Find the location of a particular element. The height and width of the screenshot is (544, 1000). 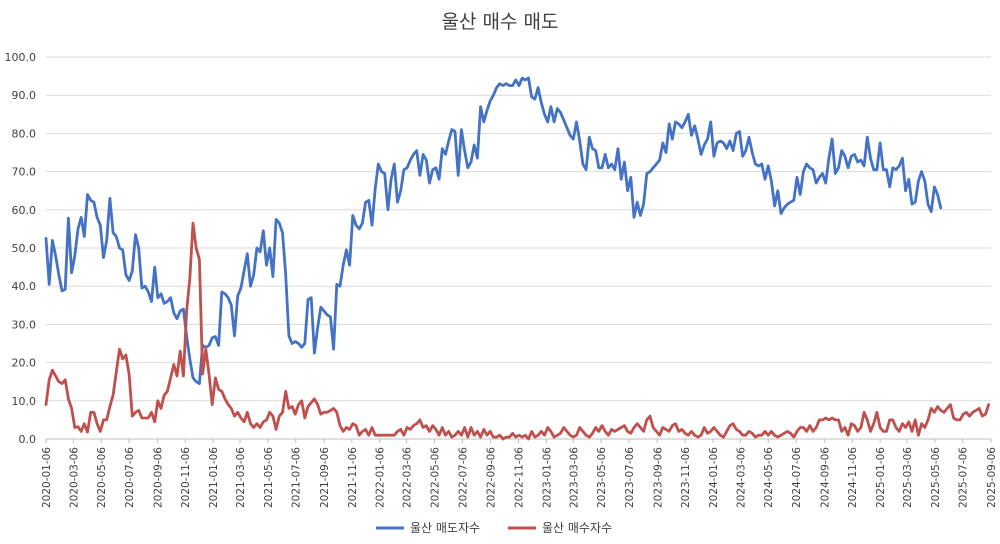

y-tick-label: 40.0 is located at coordinates (24, 286).